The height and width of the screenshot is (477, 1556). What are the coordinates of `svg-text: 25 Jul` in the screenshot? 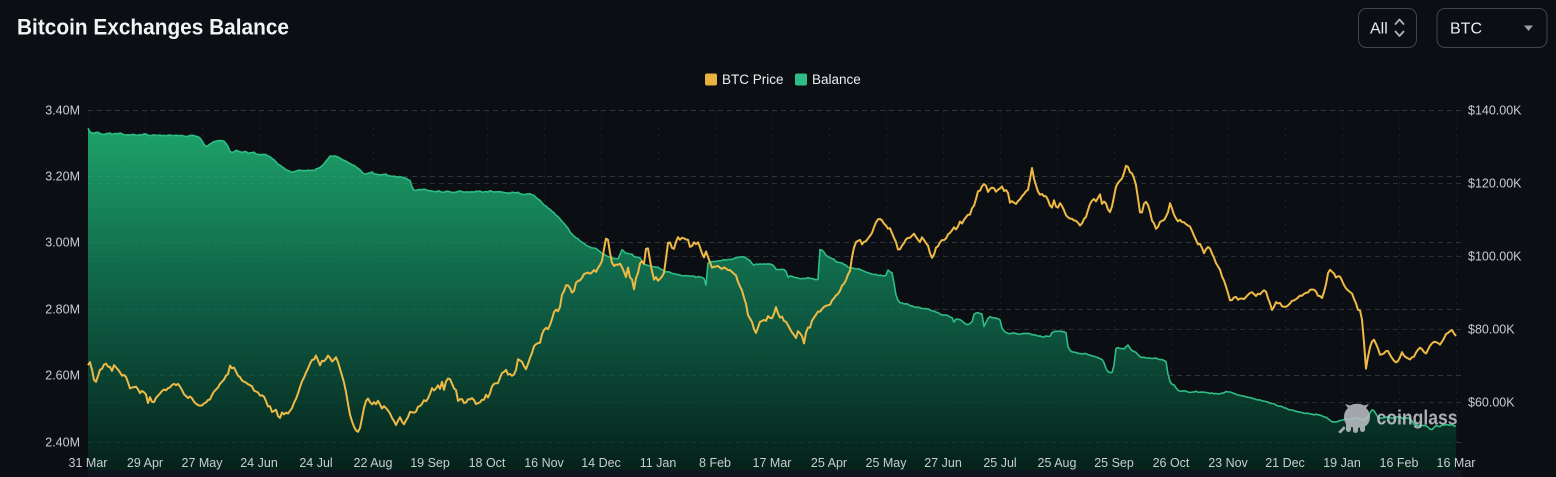 It's located at (999, 463).